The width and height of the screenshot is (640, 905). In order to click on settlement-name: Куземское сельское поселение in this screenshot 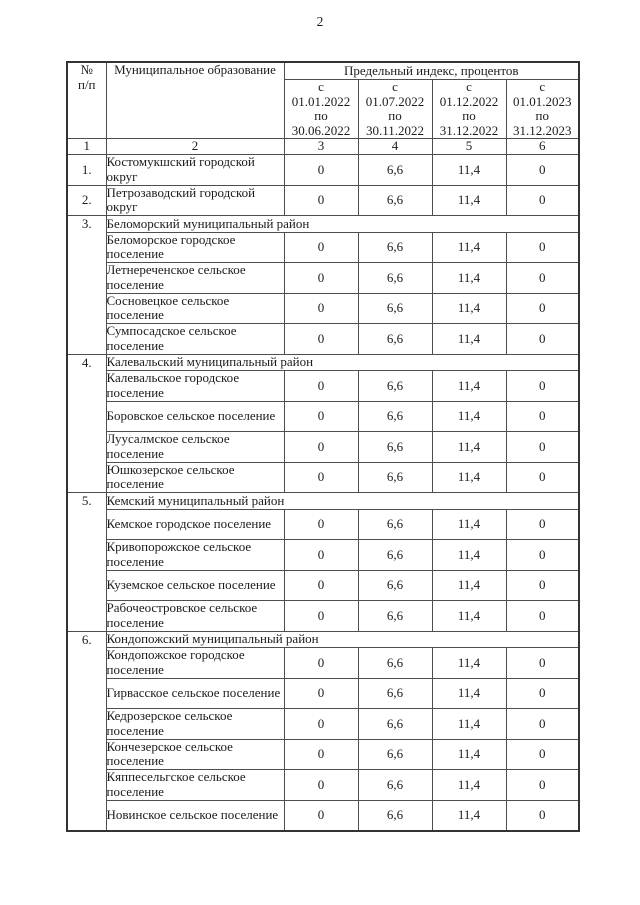, I will do `click(195, 585)`.